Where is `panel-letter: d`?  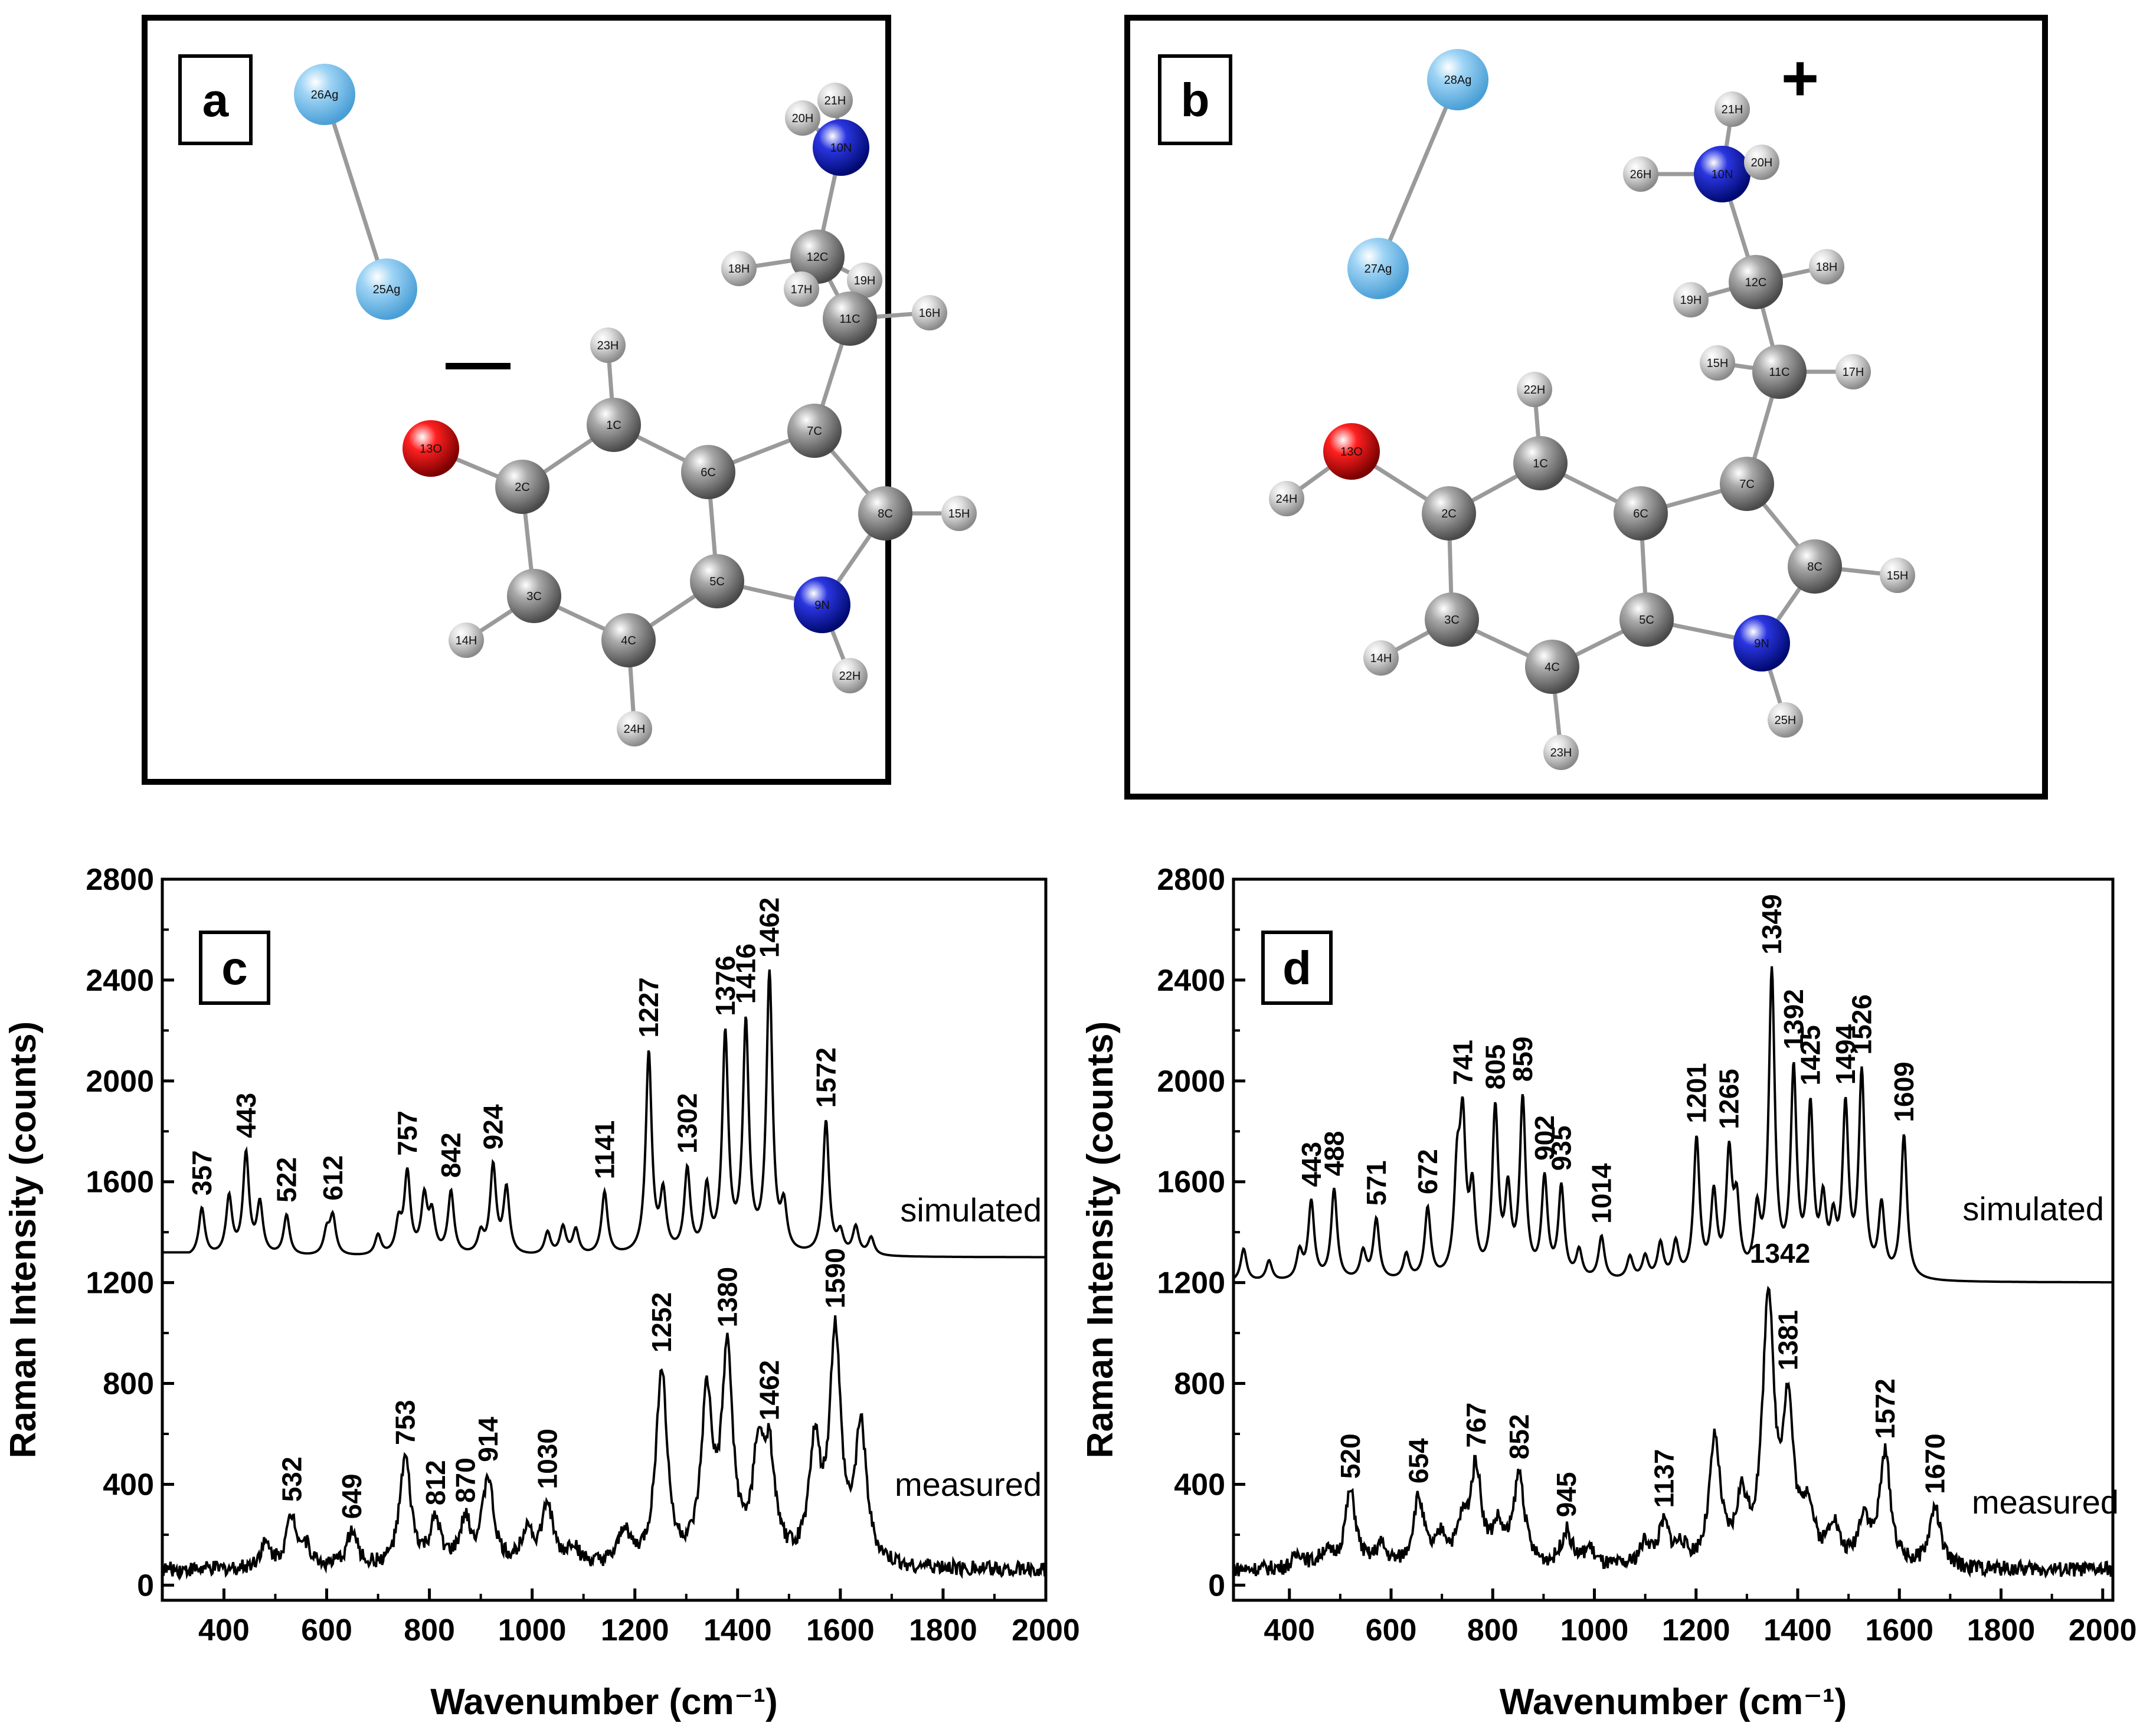 panel-letter: d is located at coordinates (1296, 968).